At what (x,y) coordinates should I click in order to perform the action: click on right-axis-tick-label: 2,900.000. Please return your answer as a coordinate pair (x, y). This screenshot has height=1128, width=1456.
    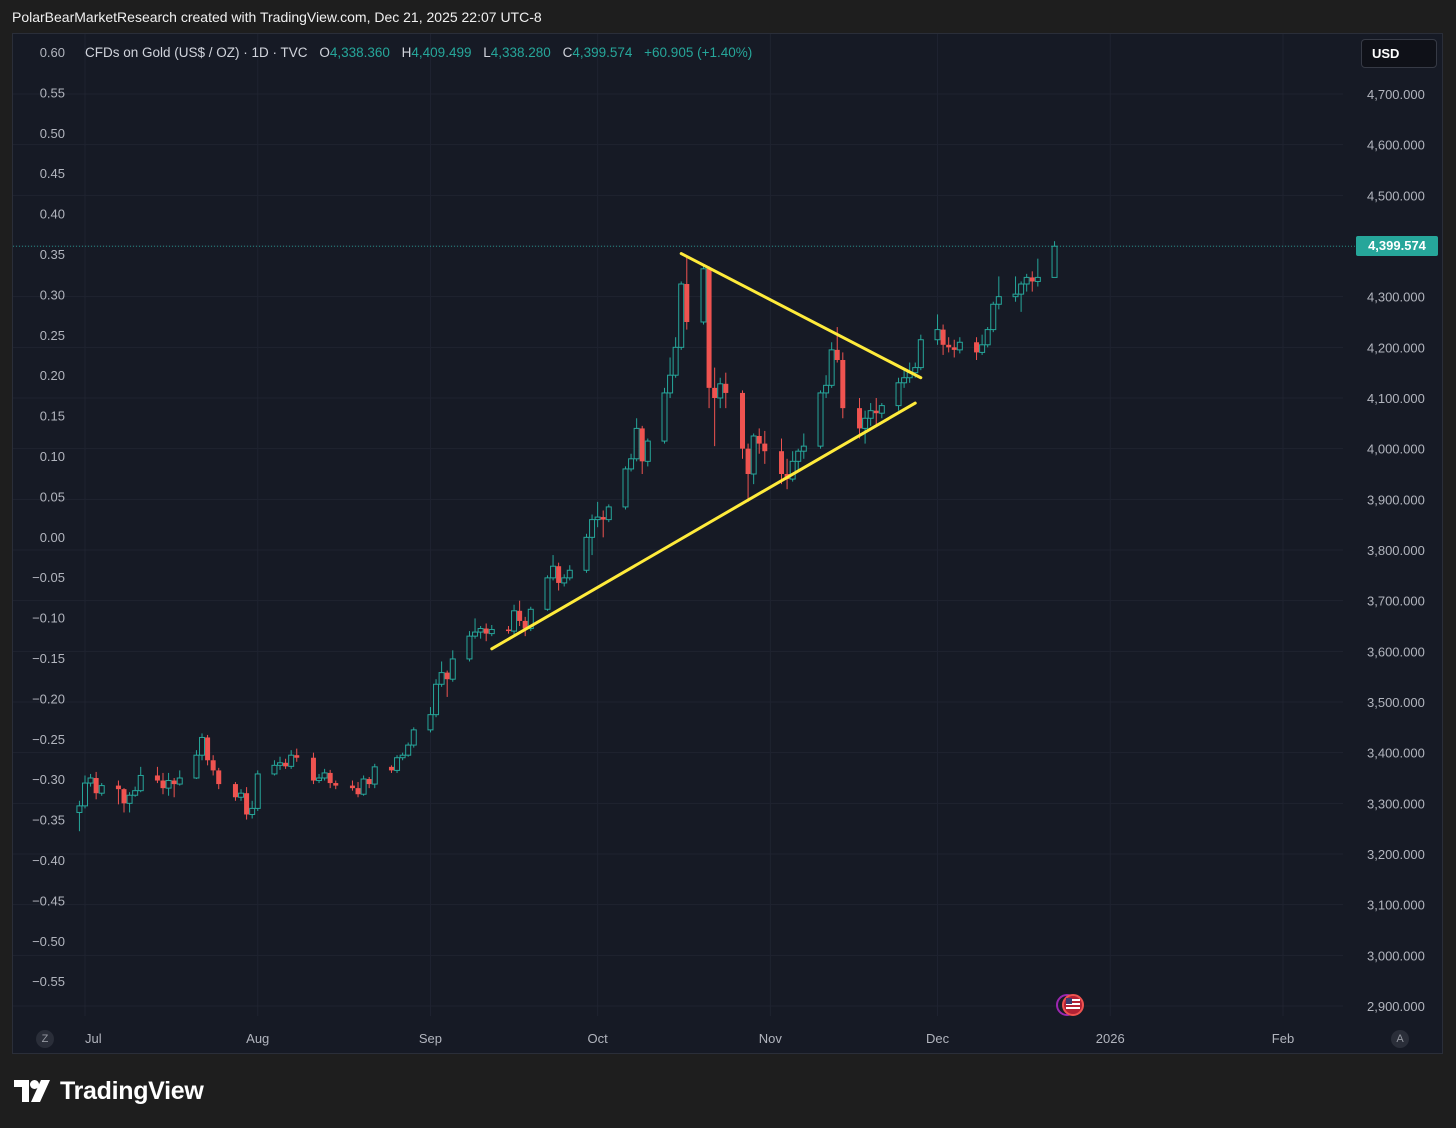
    Looking at the image, I should click on (1396, 1006).